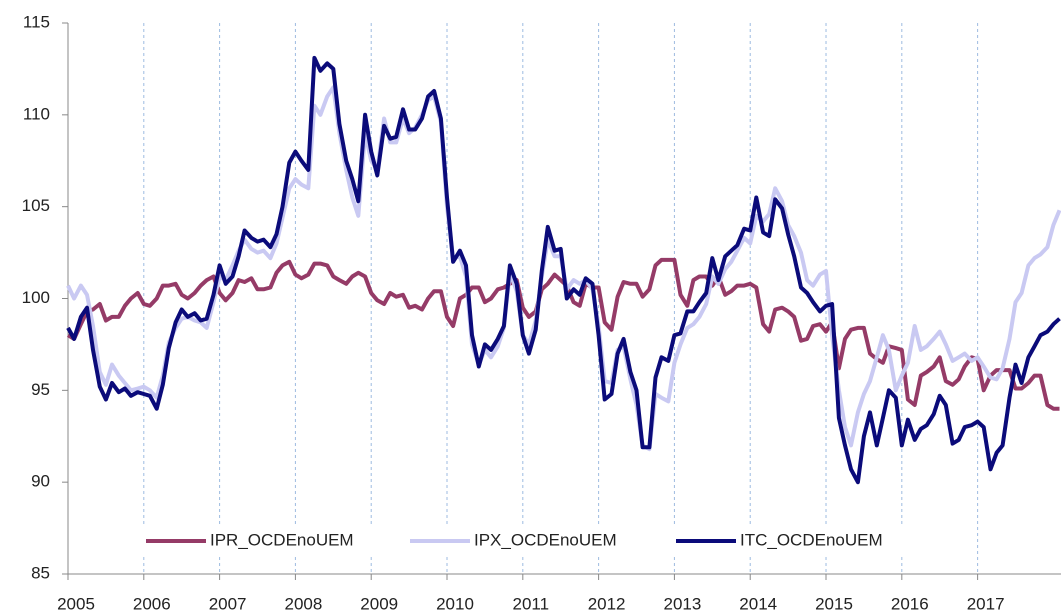 The image size is (1061, 615). What do you see at coordinates (228, 603) in the screenshot?
I see `x-tick-label: 2007` at bounding box center [228, 603].